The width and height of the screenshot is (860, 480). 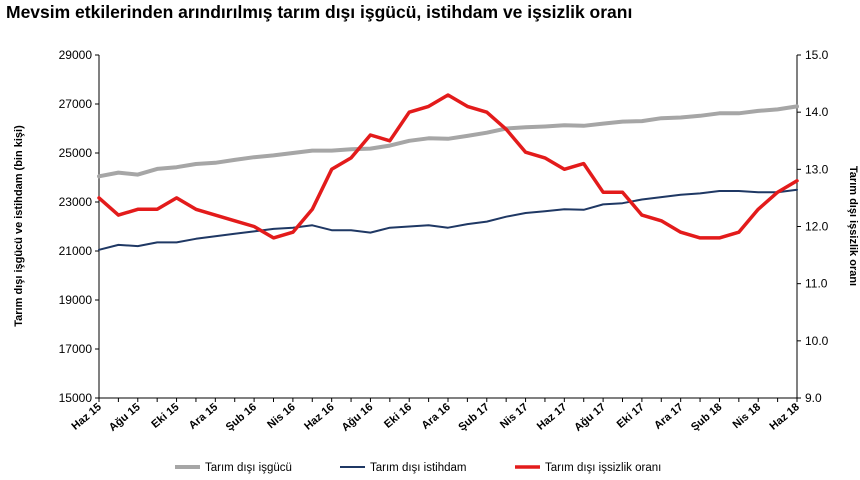 What do you see at coordinates (813, 398) in the screenshot?
I see `right-tick-label: 9.0` at bounding box center [813, 398].